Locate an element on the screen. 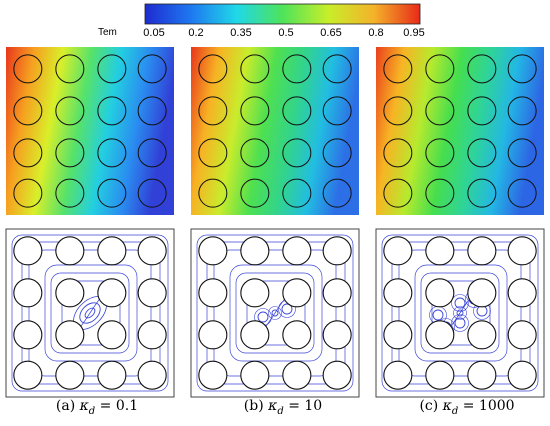 Image resolution: width=550 pixels, height=426 pixels. colorbar-tick-label: 0.05 is located at coordinates (154, 33).